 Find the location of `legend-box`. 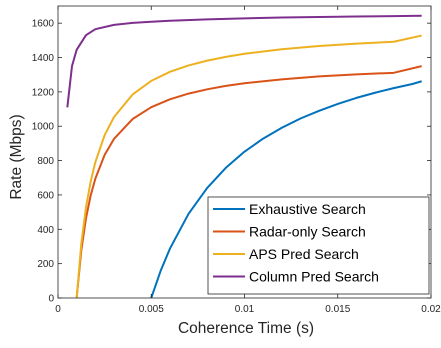

legend-box is located at coordinates (318, 245).